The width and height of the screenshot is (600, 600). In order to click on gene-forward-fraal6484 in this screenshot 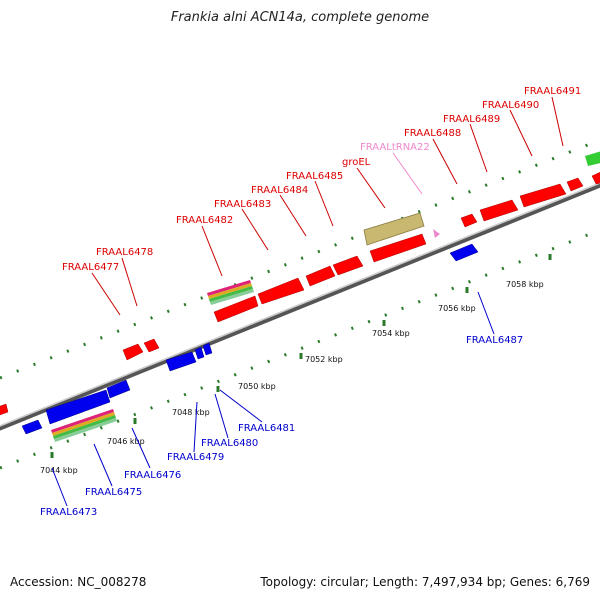, I will do `click(320, 276)`.